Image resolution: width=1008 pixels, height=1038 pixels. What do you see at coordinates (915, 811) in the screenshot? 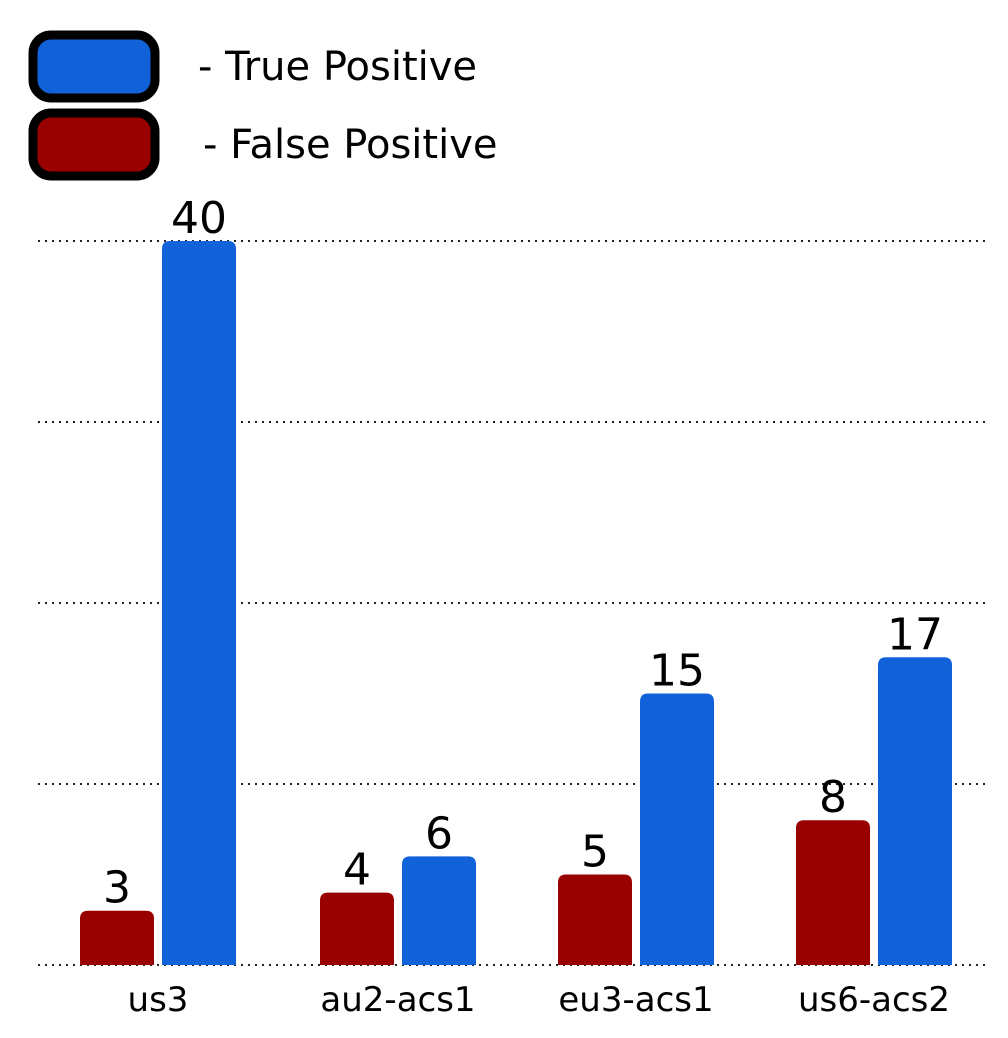
I see `bar-true-positive-us6-acs2` at bounding box center [915, 811].